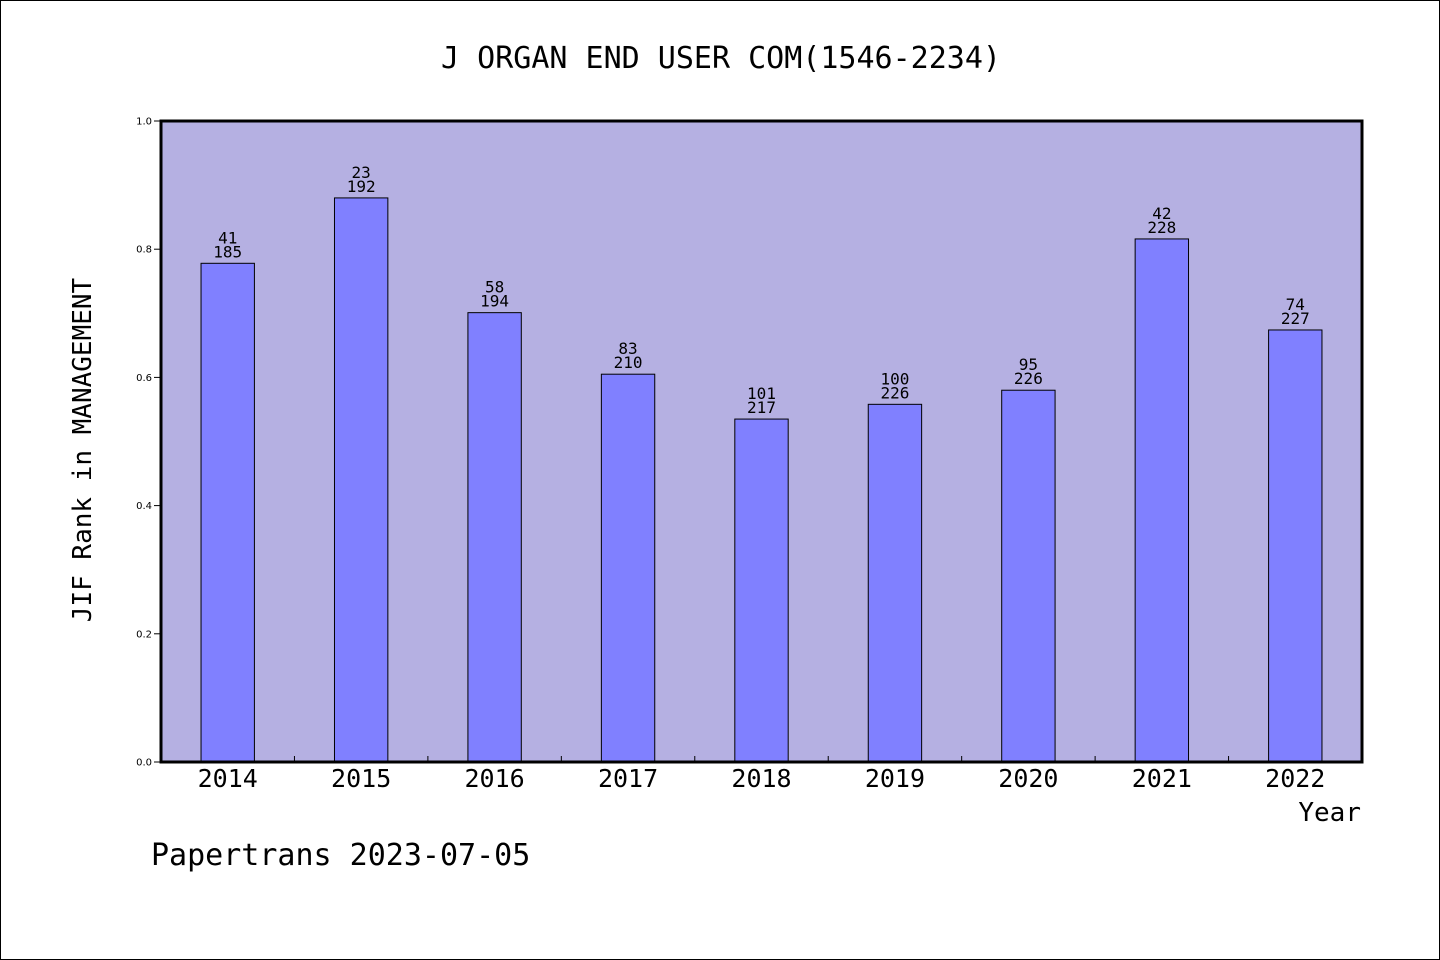 This screenshot has width=1440, height=960. Describe the element at coordinates (1161, 213) in the screenshot. I see `bar-rank-label: 42` at that location.